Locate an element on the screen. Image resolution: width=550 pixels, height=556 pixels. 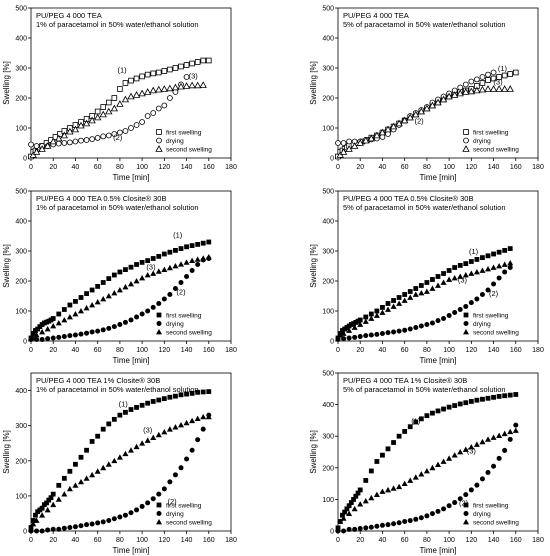
y-tick-label: 500 is located at coordinates (328, 374).